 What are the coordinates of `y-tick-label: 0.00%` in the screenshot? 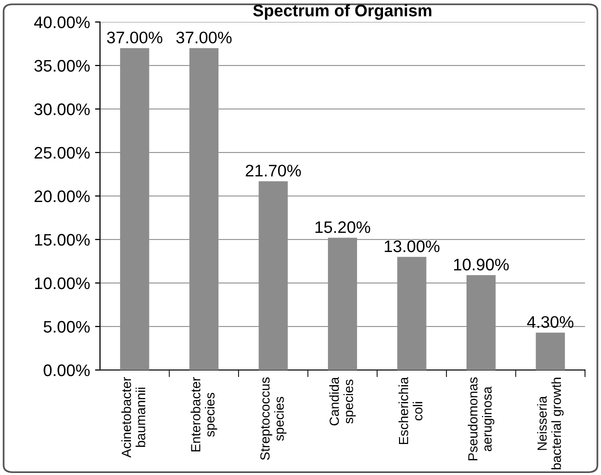 It's located at (67, 370).